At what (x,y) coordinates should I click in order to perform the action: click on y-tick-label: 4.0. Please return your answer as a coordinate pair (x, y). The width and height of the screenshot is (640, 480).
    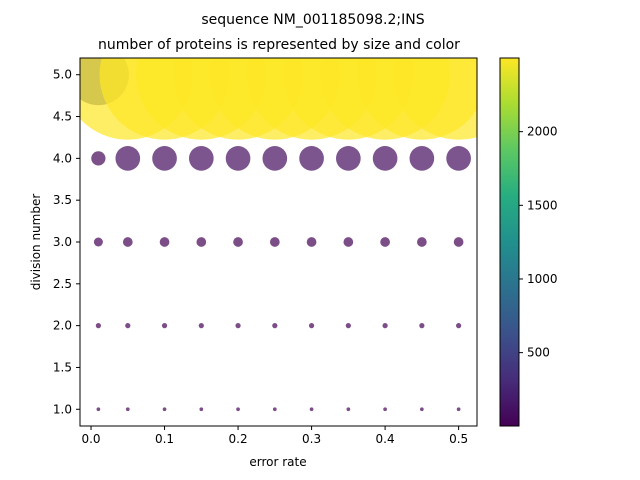
    Looking at the image, I should click on (62, 158).